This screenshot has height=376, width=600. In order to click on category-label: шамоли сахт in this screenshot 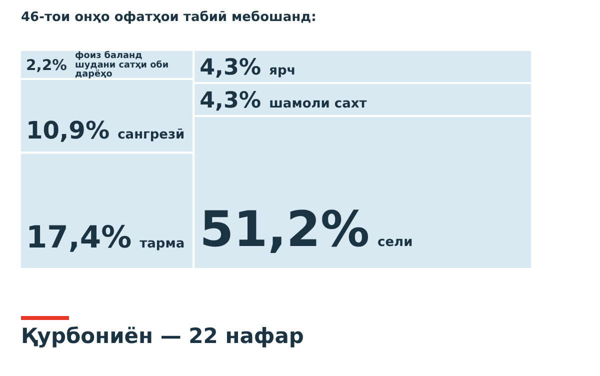, I will do `click(318, 104)`.